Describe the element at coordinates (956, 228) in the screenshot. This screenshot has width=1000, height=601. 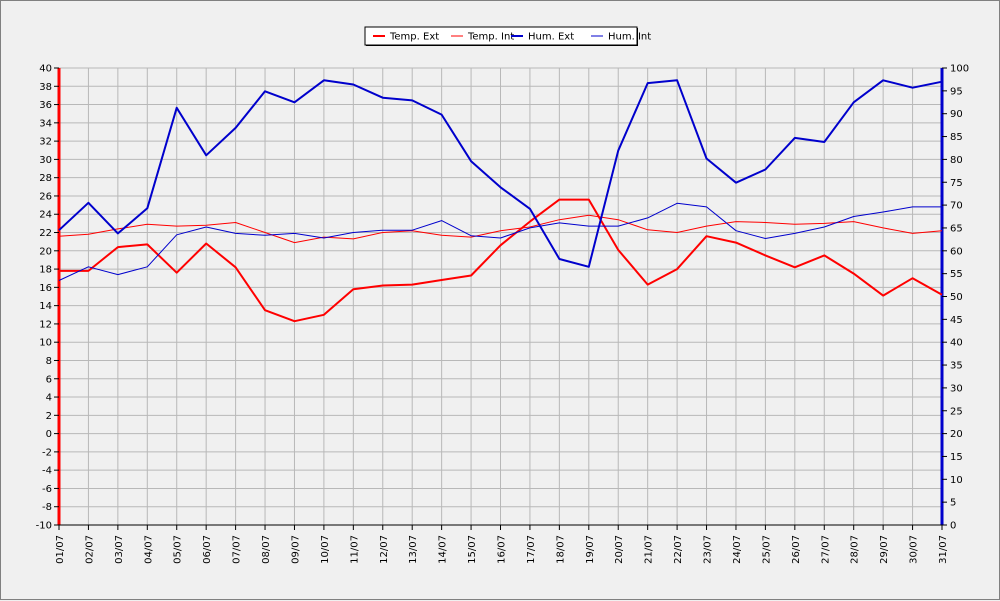
I see `right-tick-label: 65` at that location.